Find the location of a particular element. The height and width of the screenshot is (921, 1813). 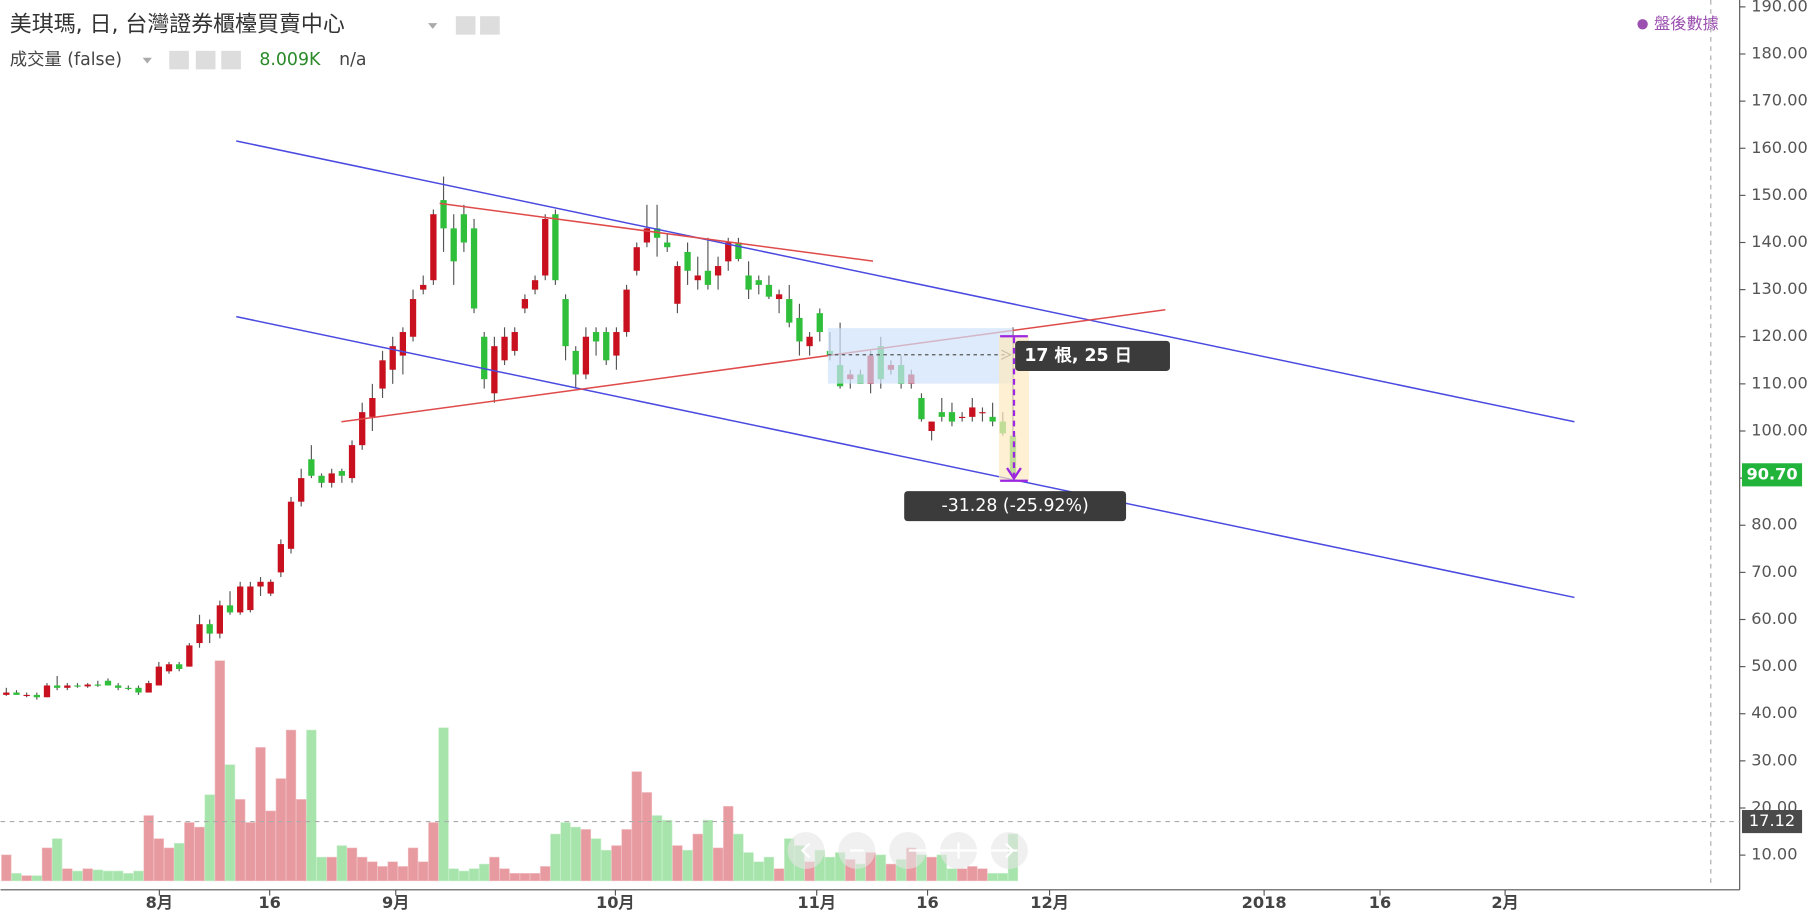

x-tick-label: 11月 is located at coordinates (816, 902).